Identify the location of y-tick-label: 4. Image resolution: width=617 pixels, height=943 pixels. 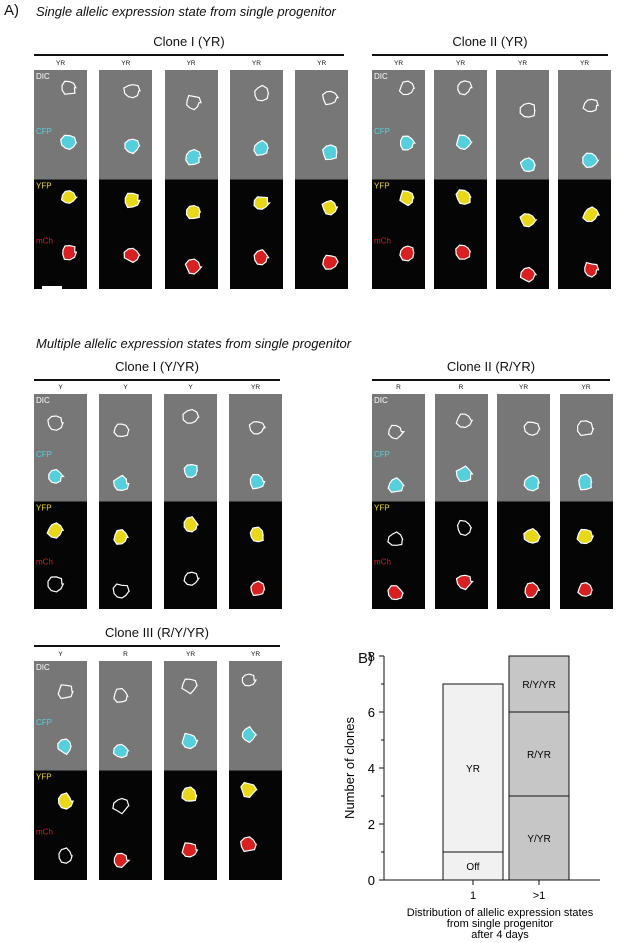
(371, 768).